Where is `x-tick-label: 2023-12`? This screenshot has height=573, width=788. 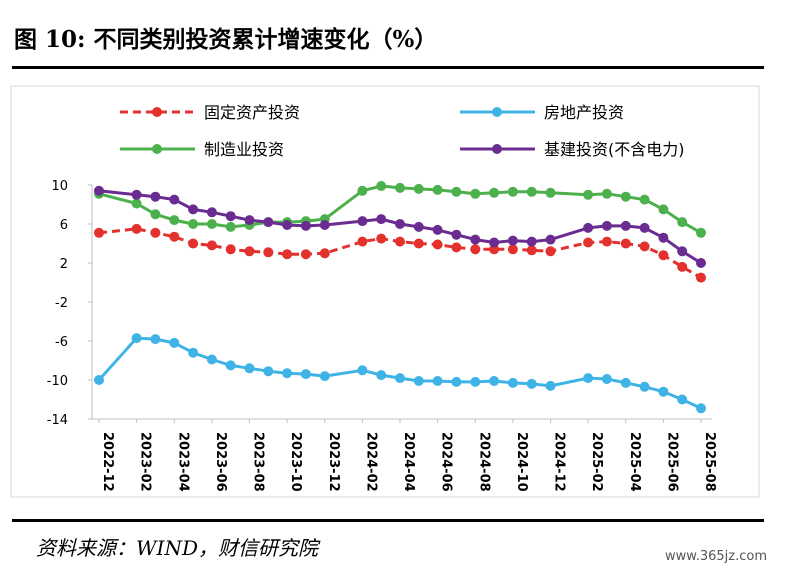 x-tick-label: 2023-12 is located at coordinates (333, 462).